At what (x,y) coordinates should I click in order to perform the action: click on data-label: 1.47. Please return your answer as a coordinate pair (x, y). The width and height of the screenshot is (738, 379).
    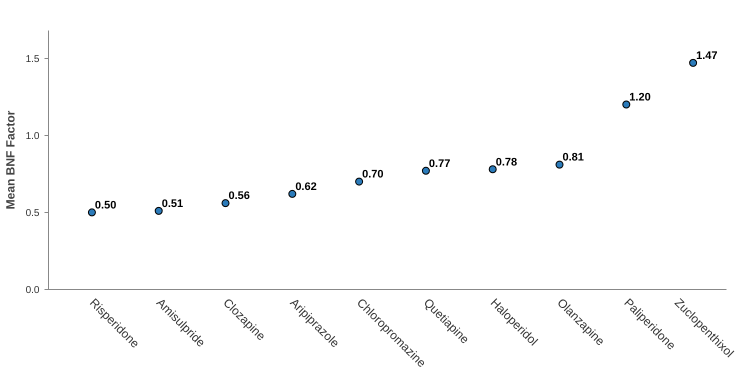
    Looking at the image, I should click on (707, 56).